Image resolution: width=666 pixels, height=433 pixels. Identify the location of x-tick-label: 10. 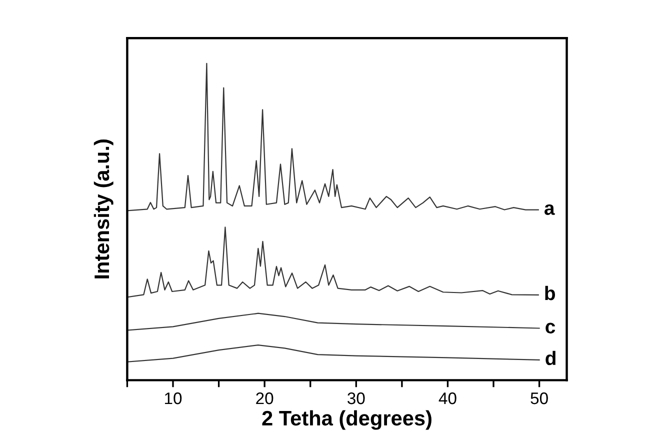
(173, 398).